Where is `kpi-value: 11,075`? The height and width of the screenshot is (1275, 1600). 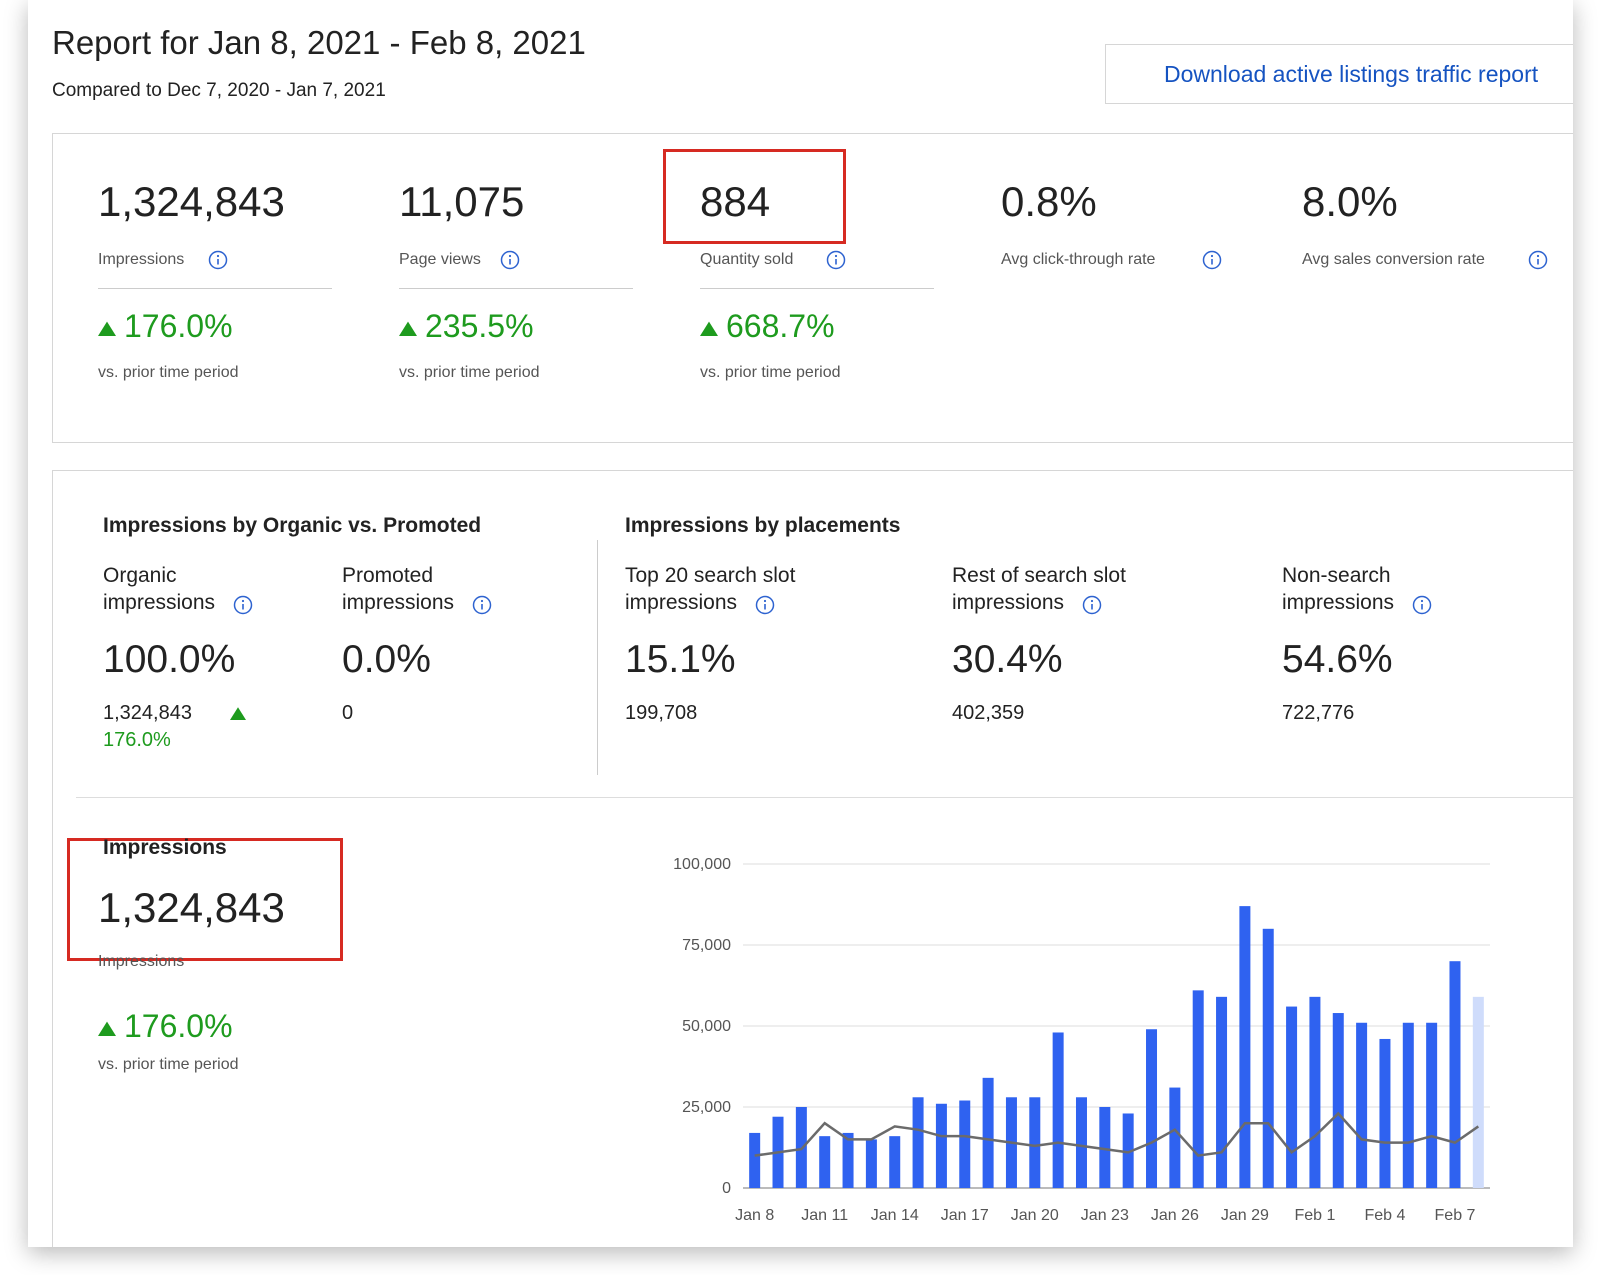 kpi-value: 11,075 is located at coordinates (462, 201).